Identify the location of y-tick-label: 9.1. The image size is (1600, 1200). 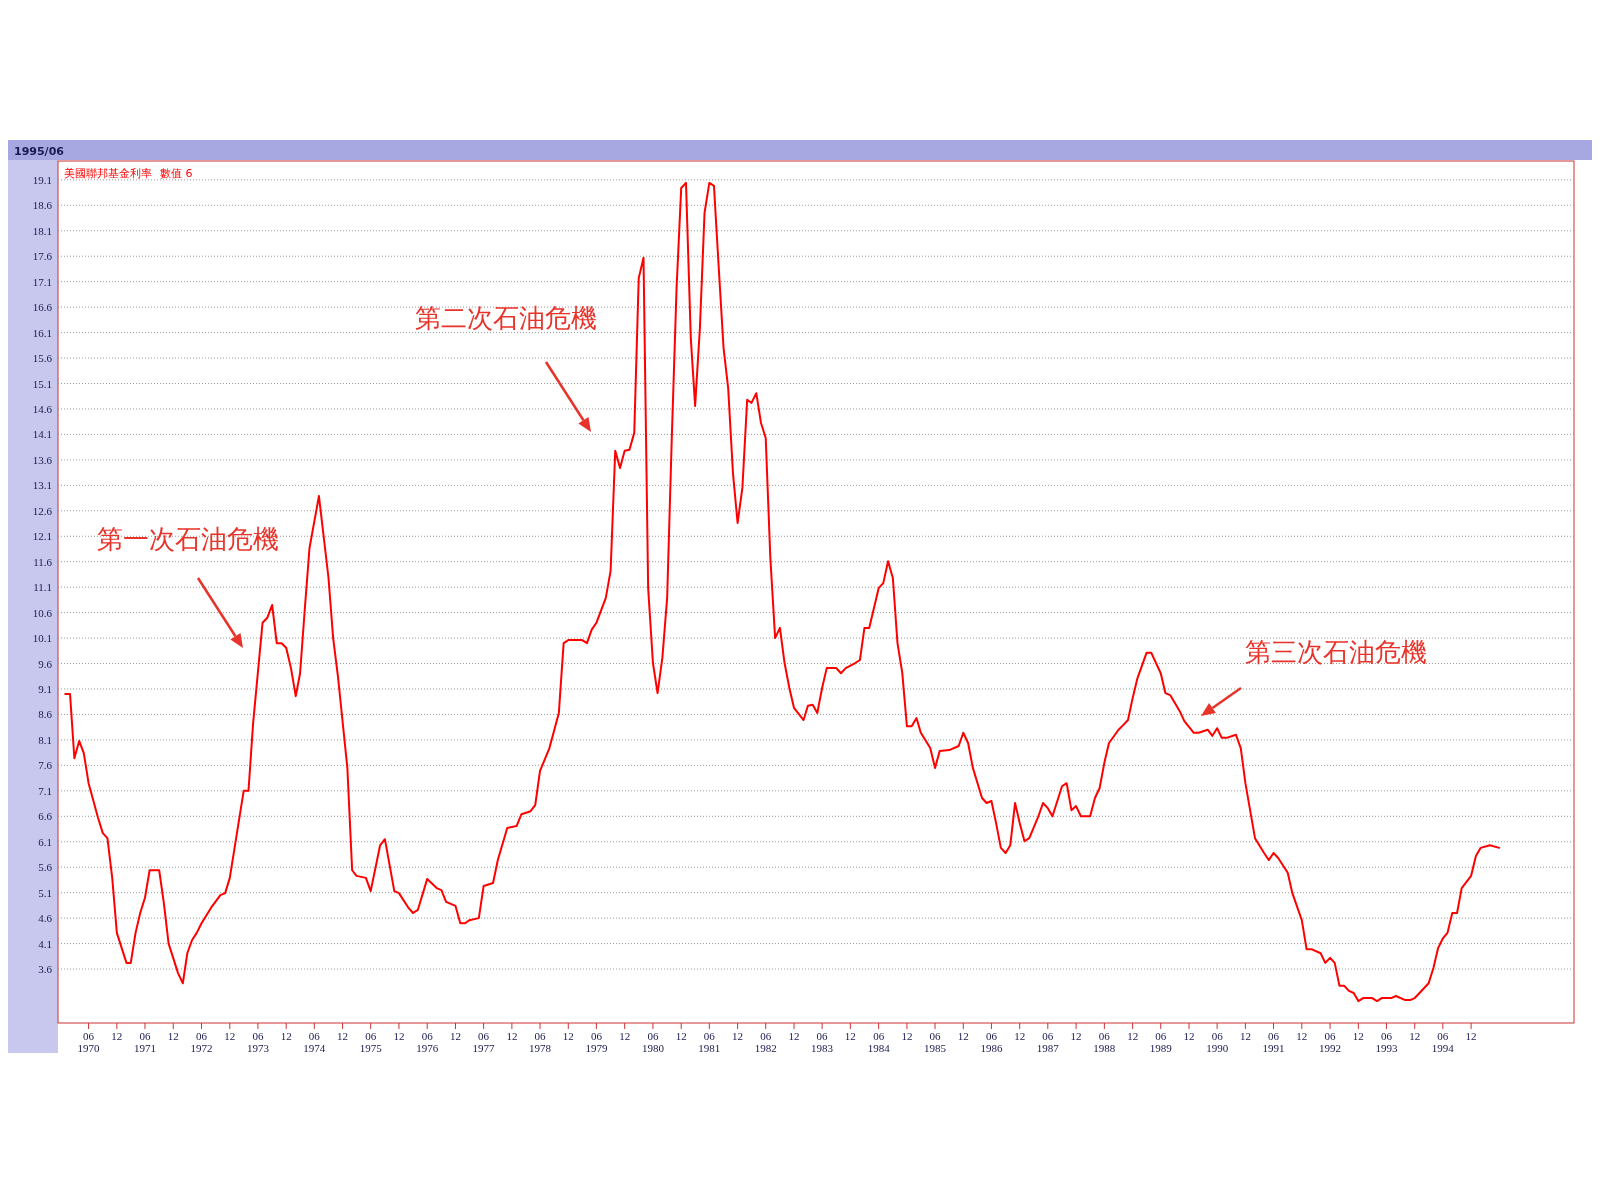
(45, 688).